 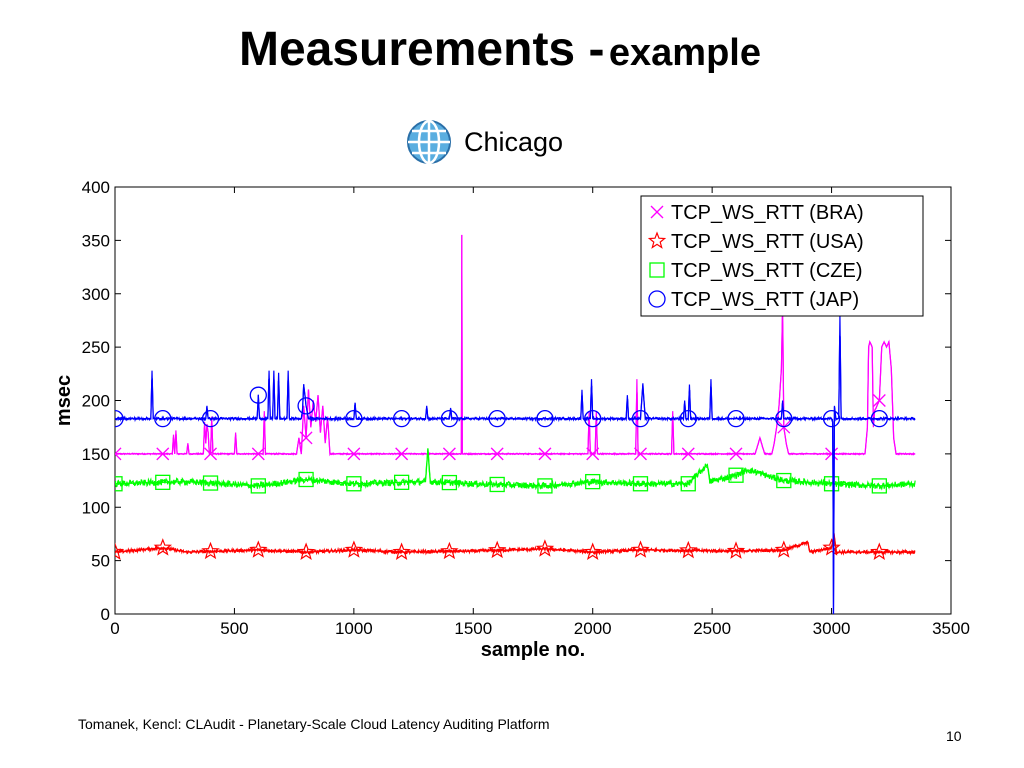 I want to click on legend-box, so click(x=782, y=256).